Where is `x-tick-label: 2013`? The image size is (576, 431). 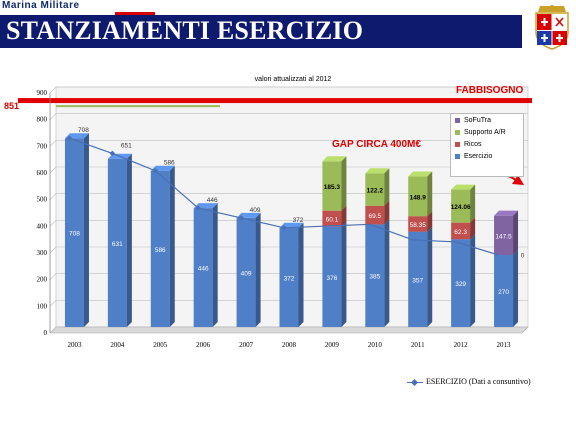
x-tick-label: 2013 is located at coordinates (504, 345).